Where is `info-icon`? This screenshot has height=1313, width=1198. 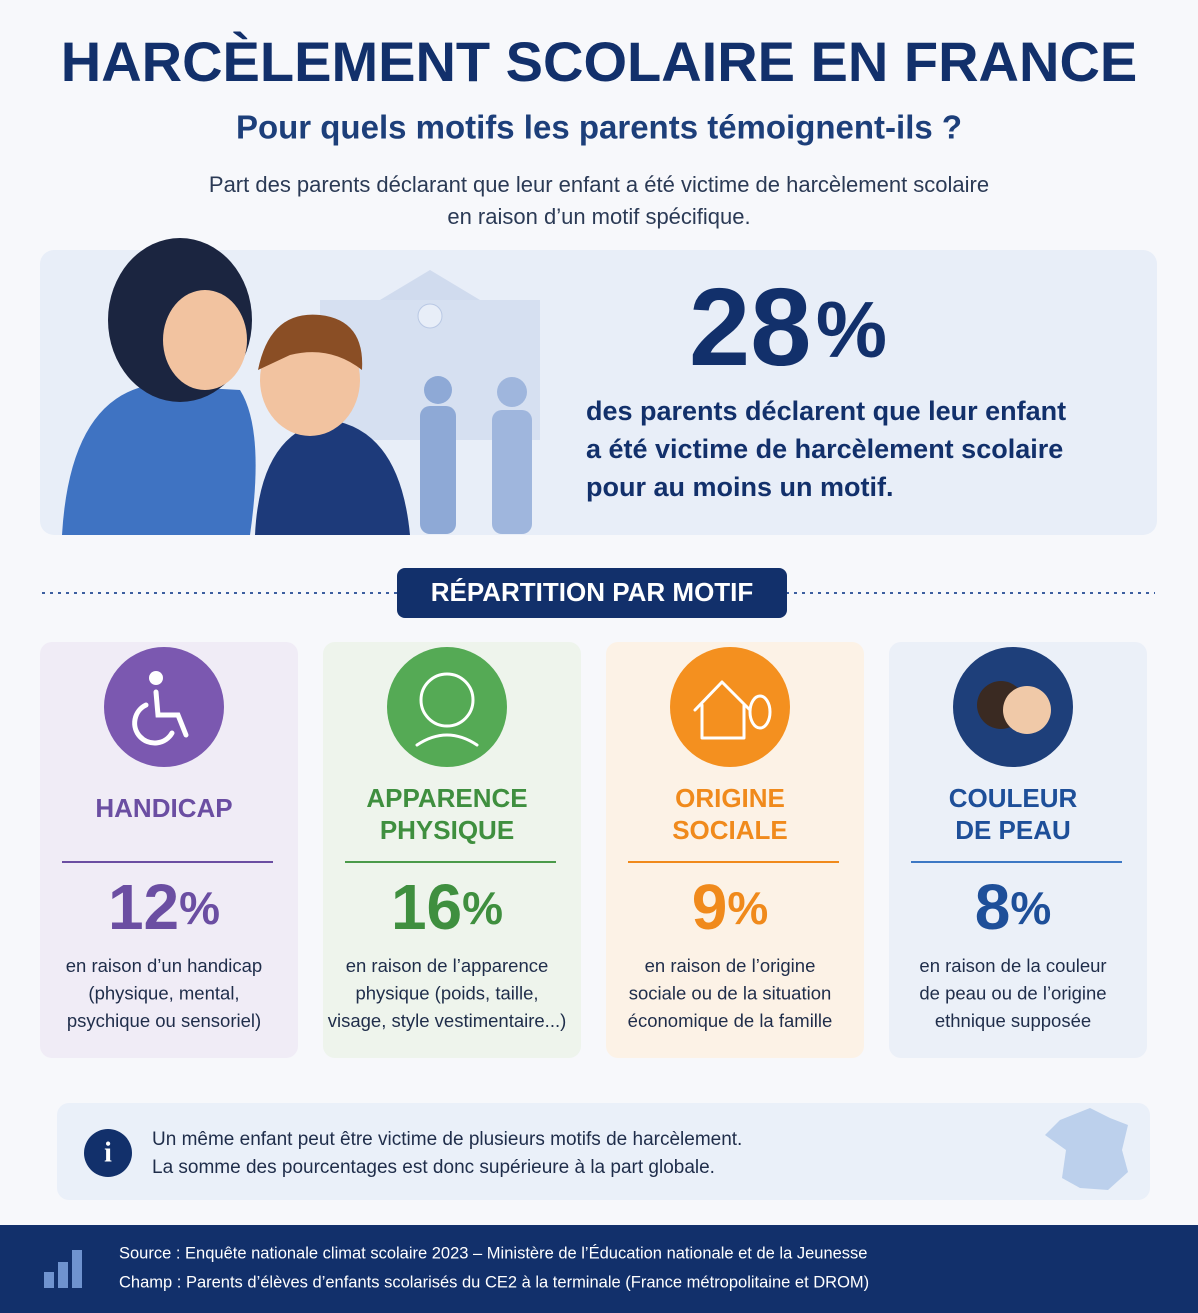 info-icon is located at coordinates (108, 1153).